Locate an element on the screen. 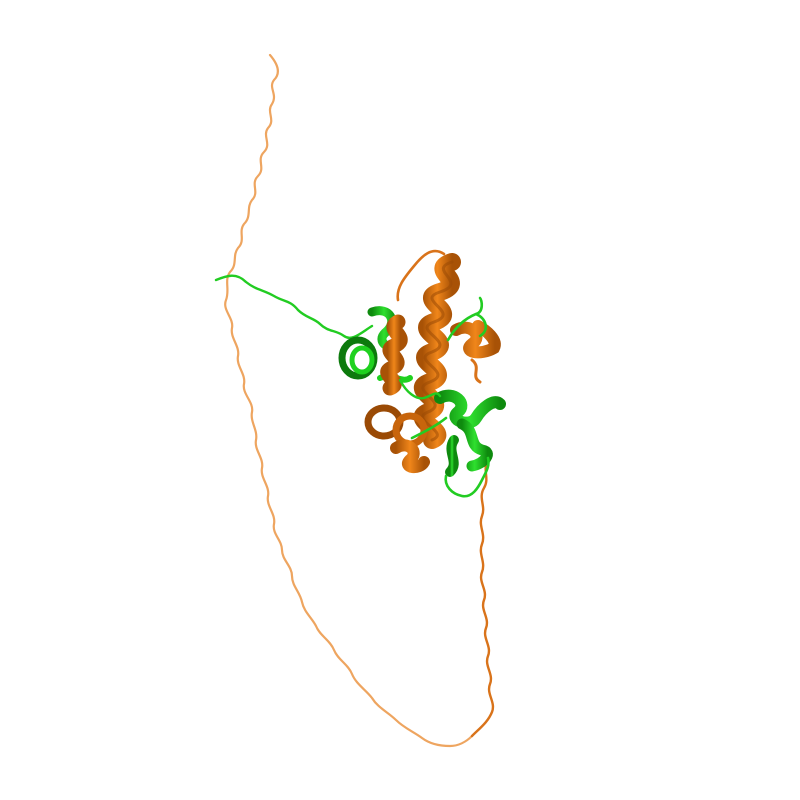  chain-b-inner-loop is located at coordinates (420, 389).